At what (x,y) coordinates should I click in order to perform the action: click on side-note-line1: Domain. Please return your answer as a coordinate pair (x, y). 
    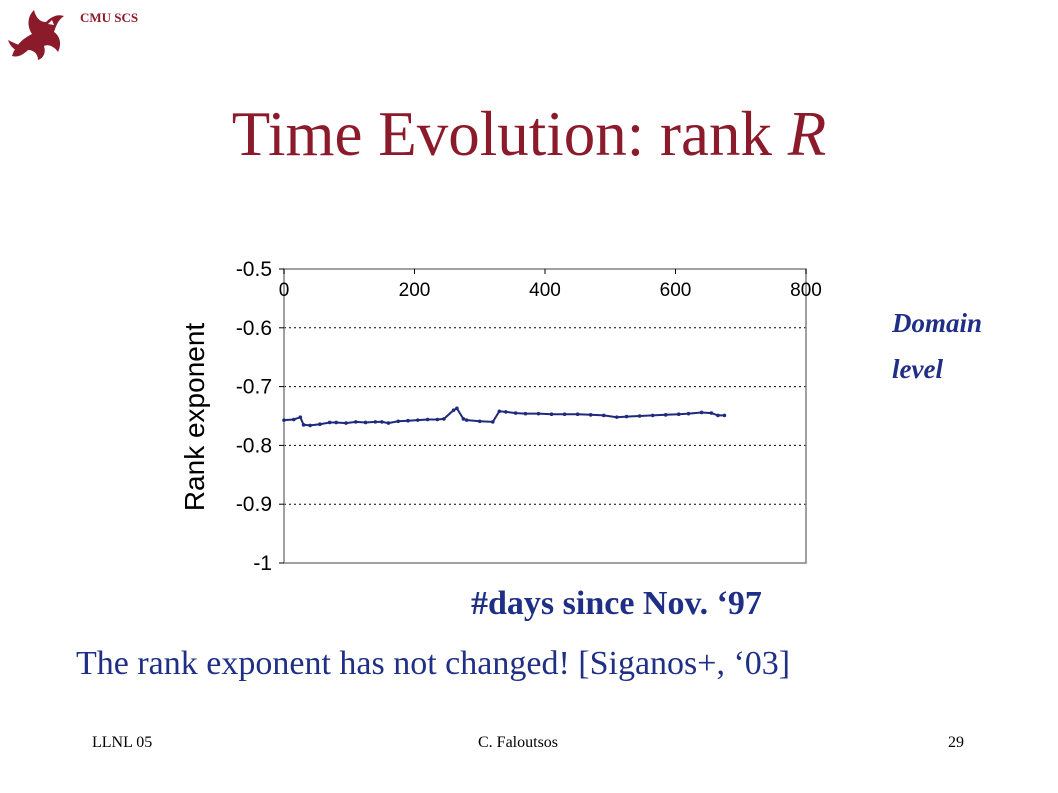
    Looking at the image, I should click on (937, 323).